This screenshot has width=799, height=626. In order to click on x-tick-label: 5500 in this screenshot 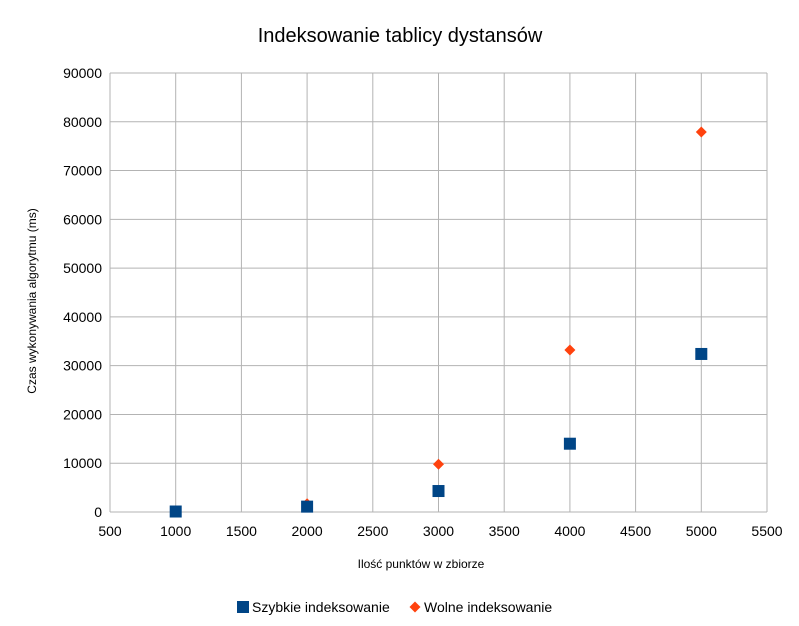, I will do `click(766, 531)`.